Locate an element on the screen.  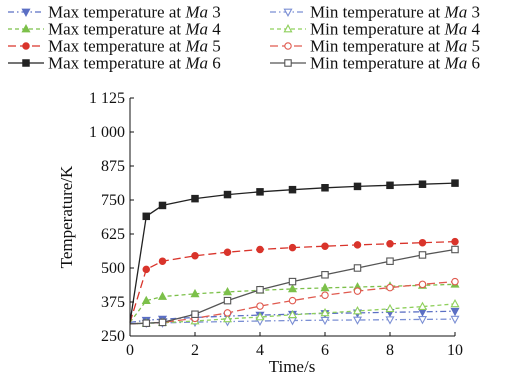
legend-label: Min temperature at Ma 5 is located at coordinates (395, 46).